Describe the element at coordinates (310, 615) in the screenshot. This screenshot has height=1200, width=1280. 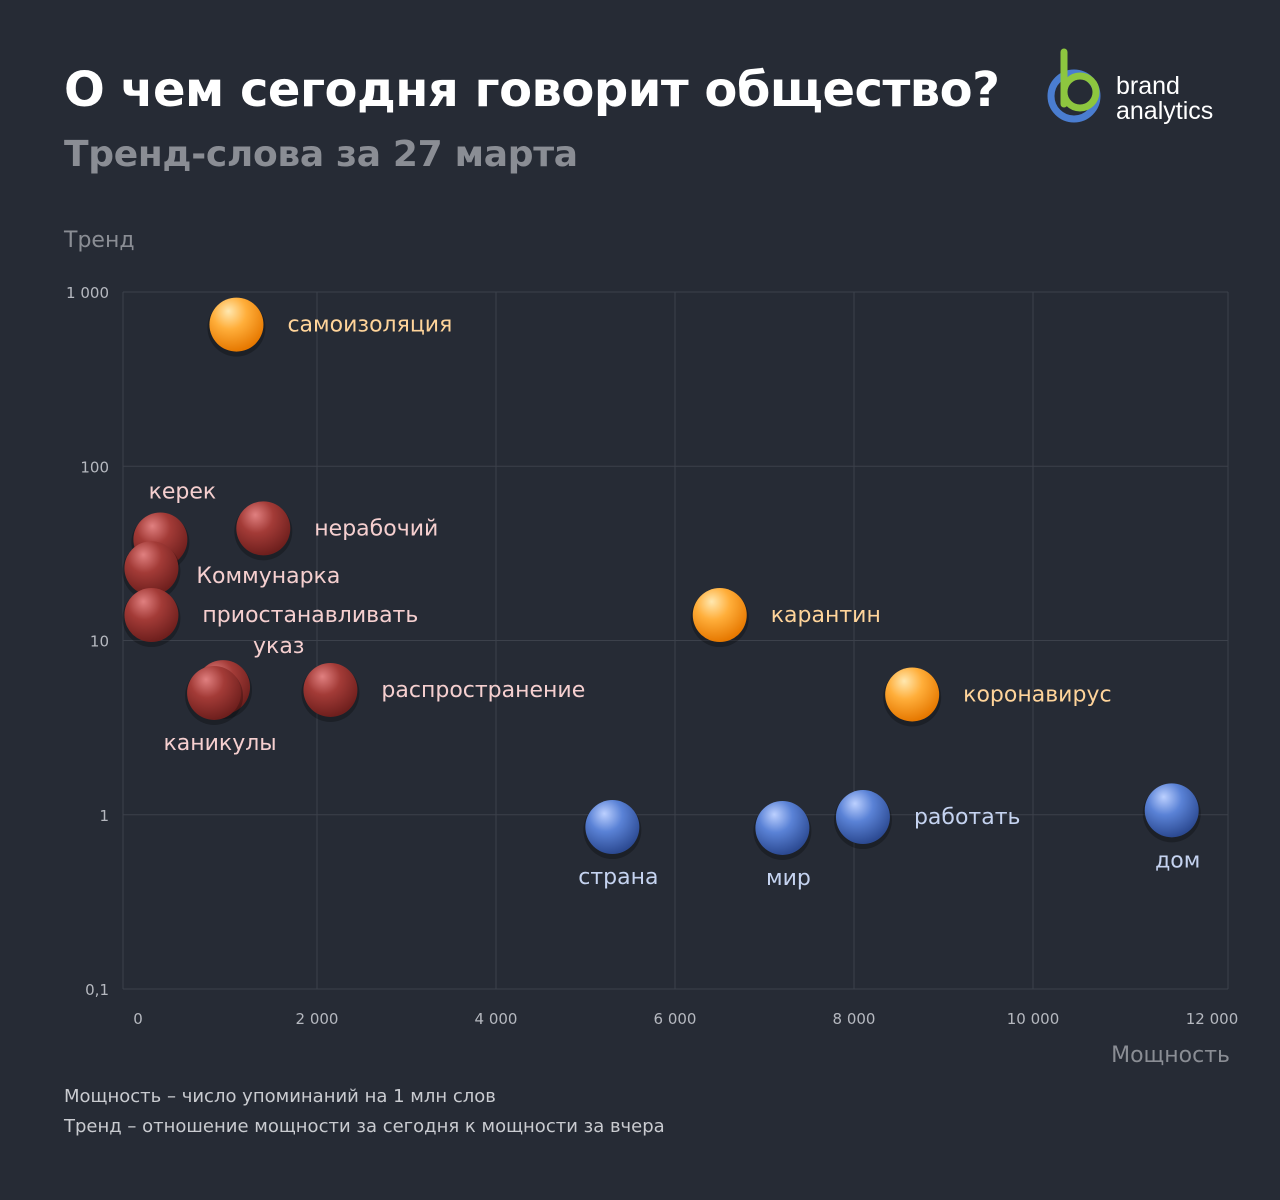
I see `point-label: приостанавливать` at that location.